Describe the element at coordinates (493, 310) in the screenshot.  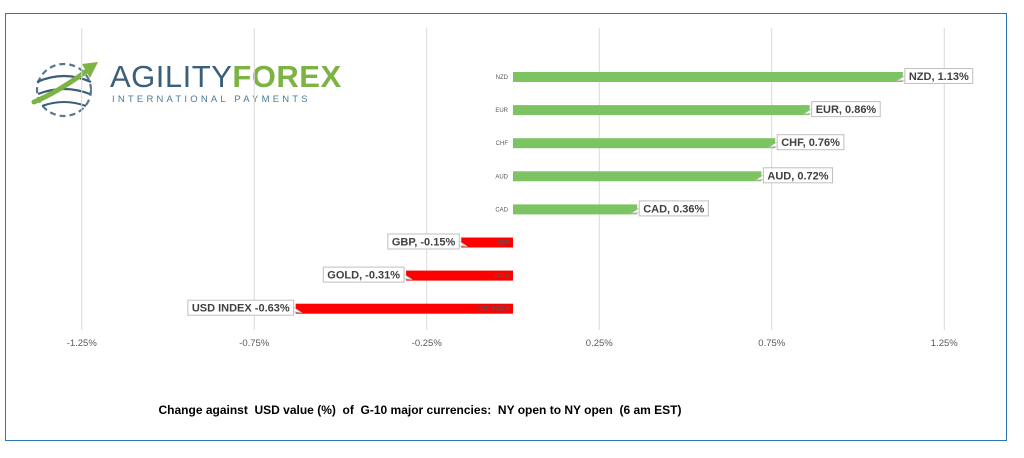
I see `category-label: USD INDEX` at that location.